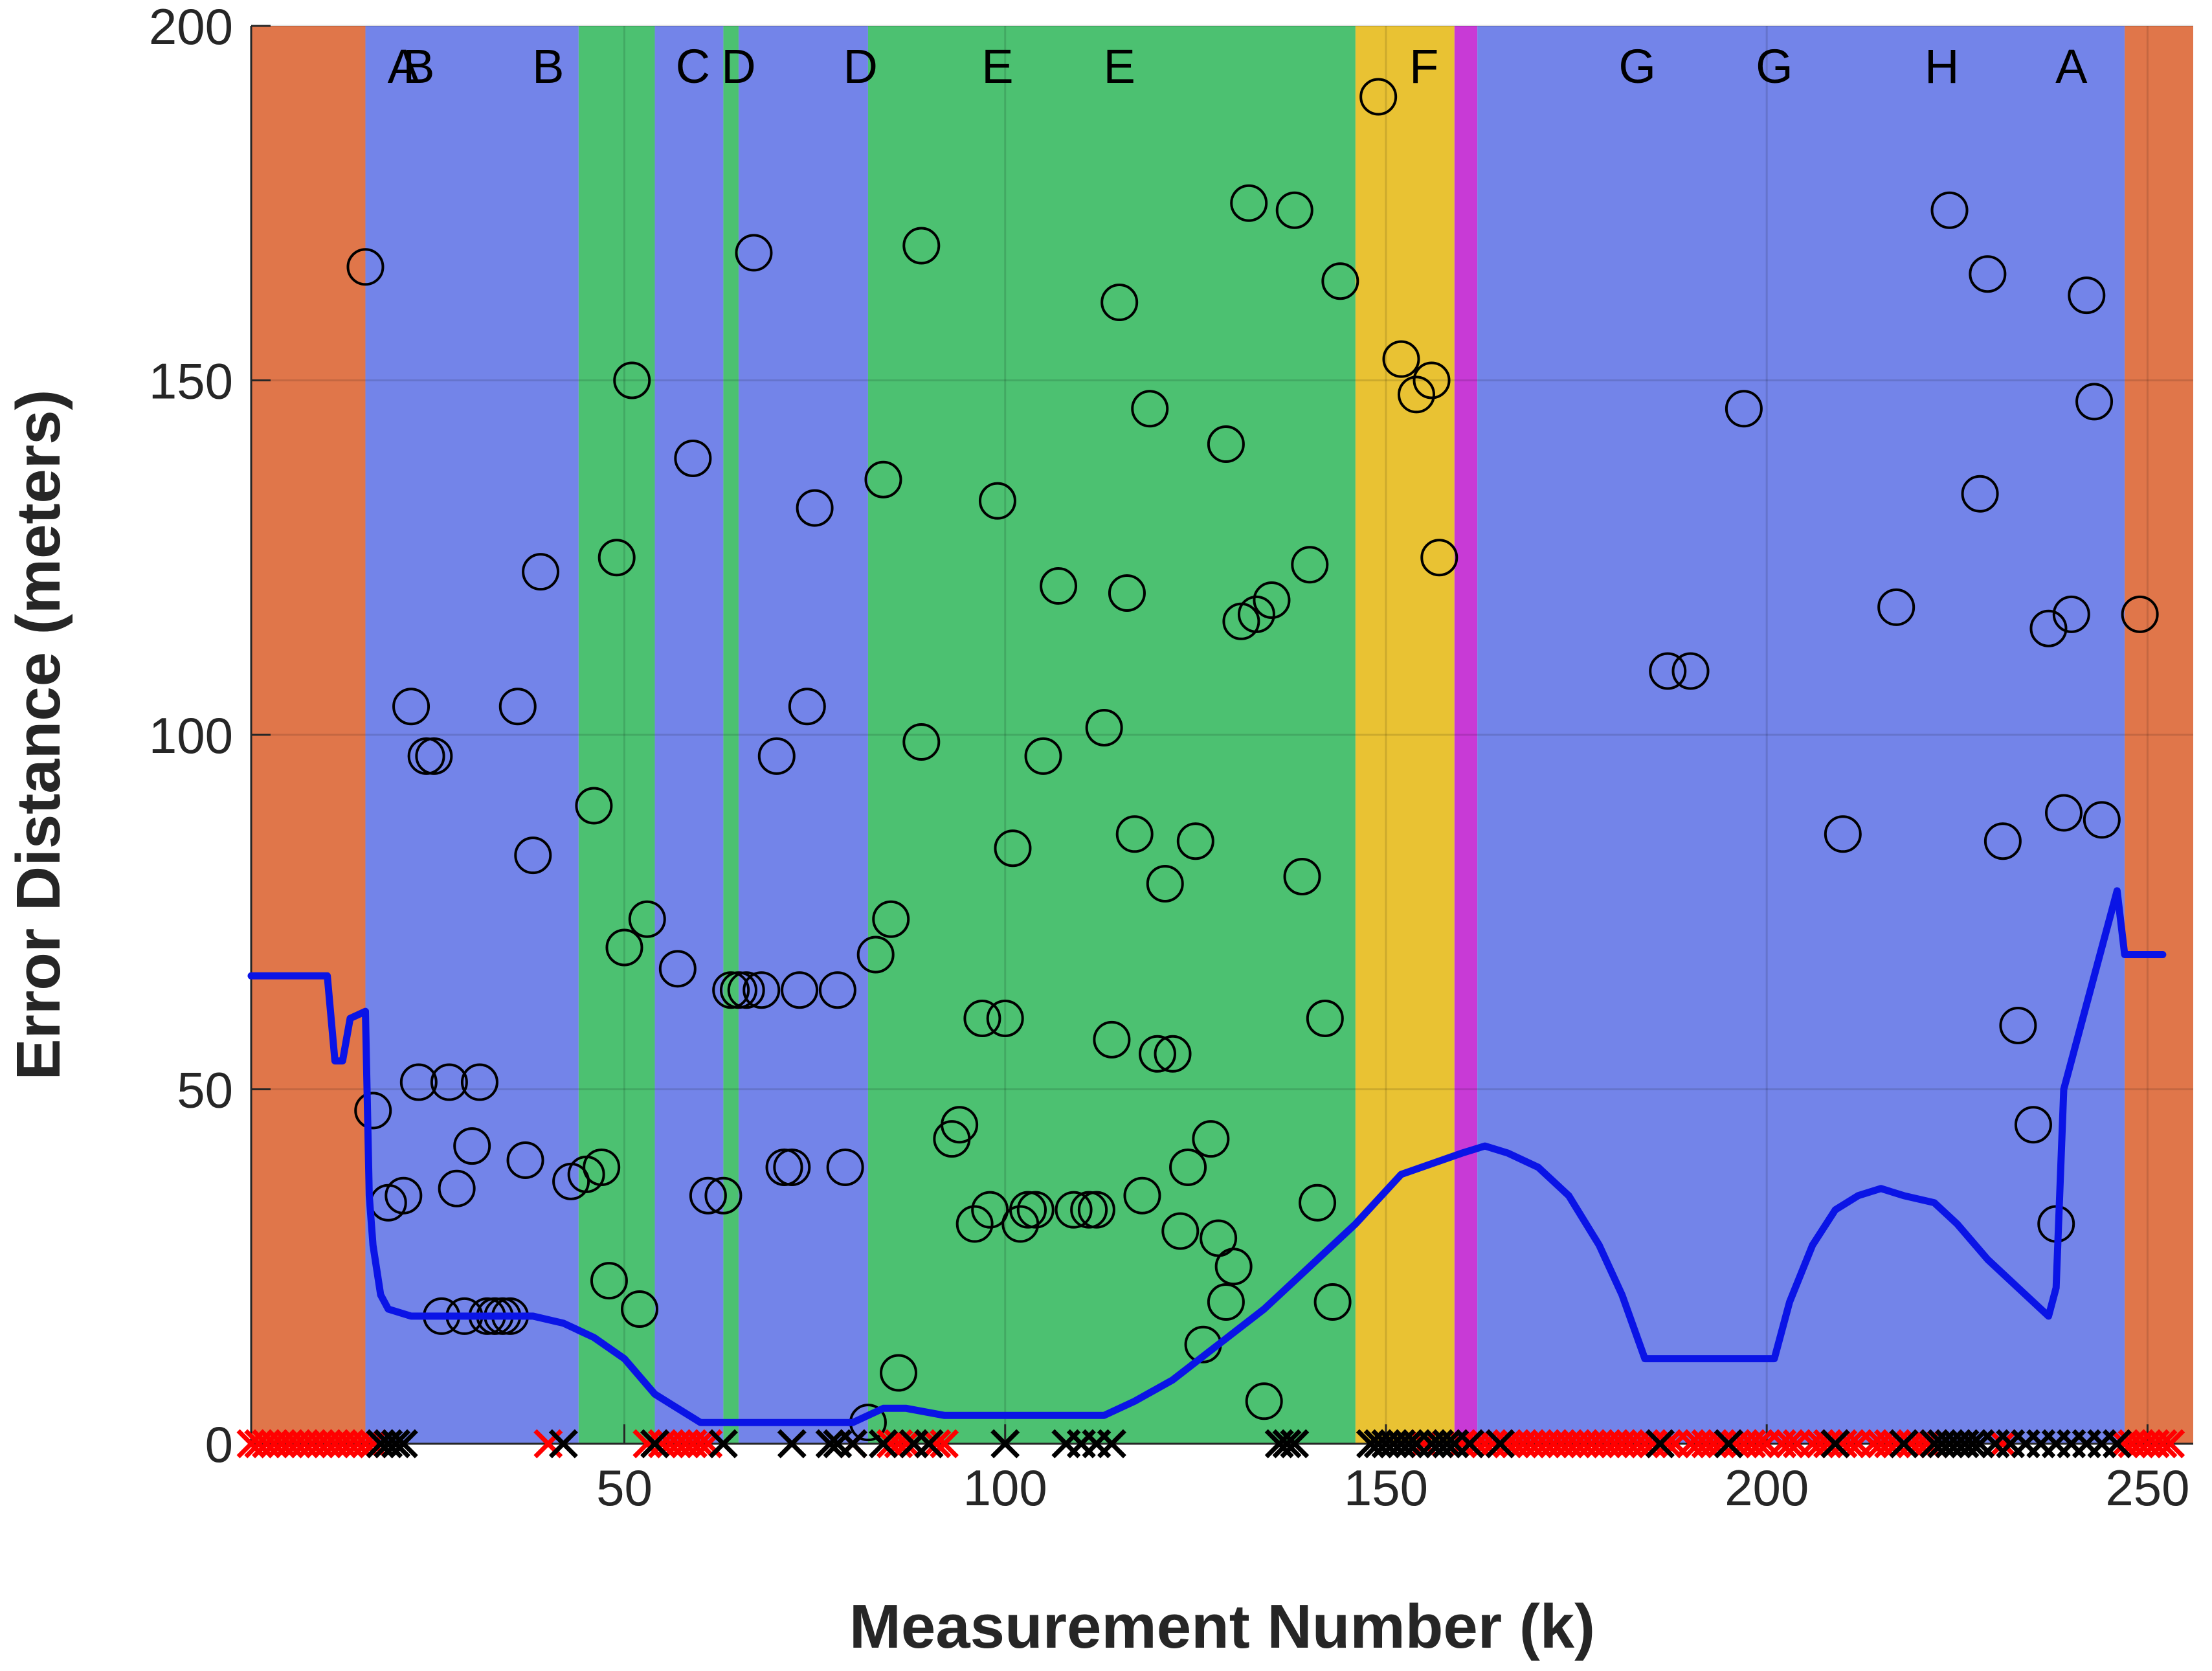 This screenshot has width=2212, height=1671. I want to click on x-tick-label: 100, so click(1005, 1488).